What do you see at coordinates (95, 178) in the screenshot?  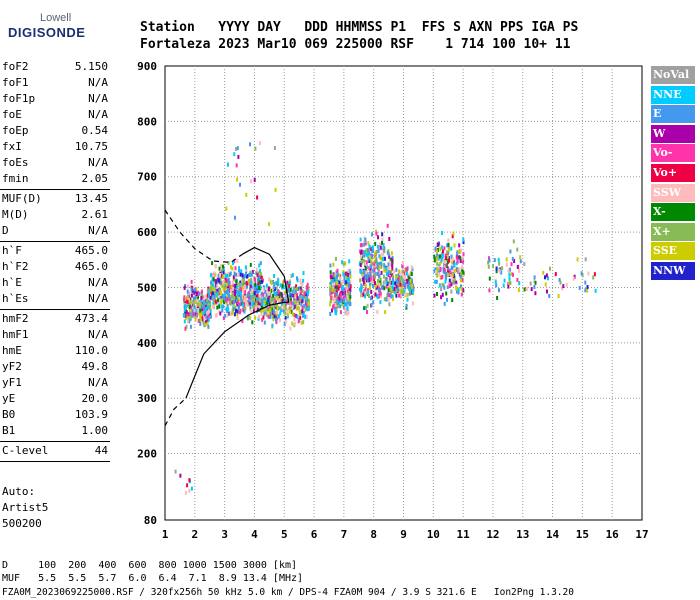 I see `param-value: 2.05` at bounding box center [95, 178].